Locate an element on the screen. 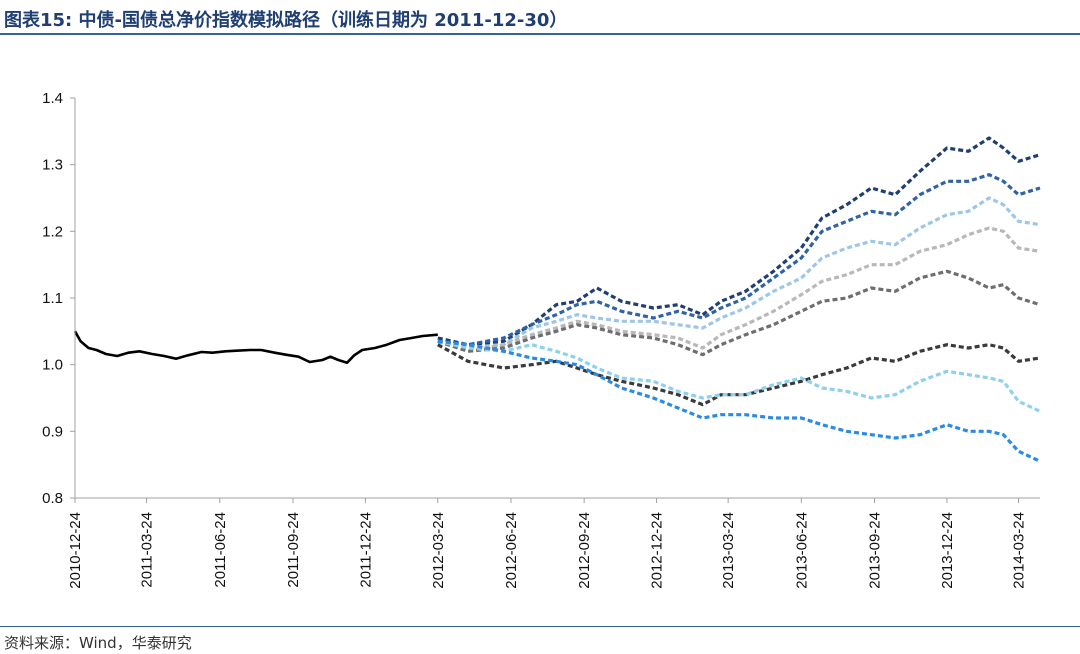  x-tick-label: 2012-12-24 is located at coordinates (657, 550).